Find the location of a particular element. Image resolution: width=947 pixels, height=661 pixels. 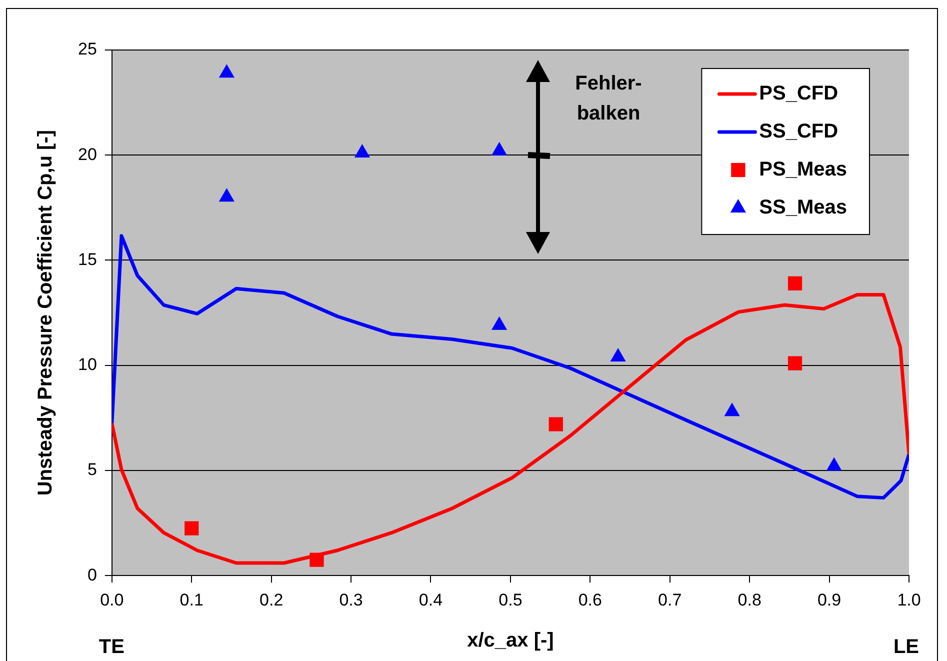

x-tick-label: 0.6 is located at coordinates (590, 600).